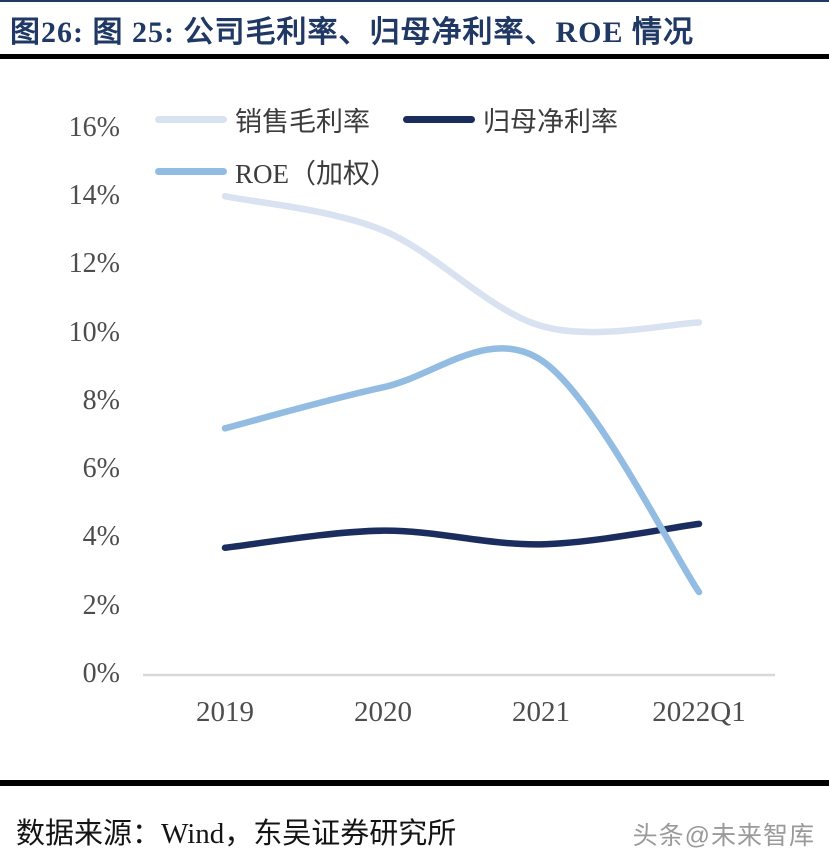 The width and height of the screenshot is (829, 863). What do you see at coordinates (94, 195) in the screenshot?
I see `y-axis-tick-14: 14%` at bounding box center [94, 195].